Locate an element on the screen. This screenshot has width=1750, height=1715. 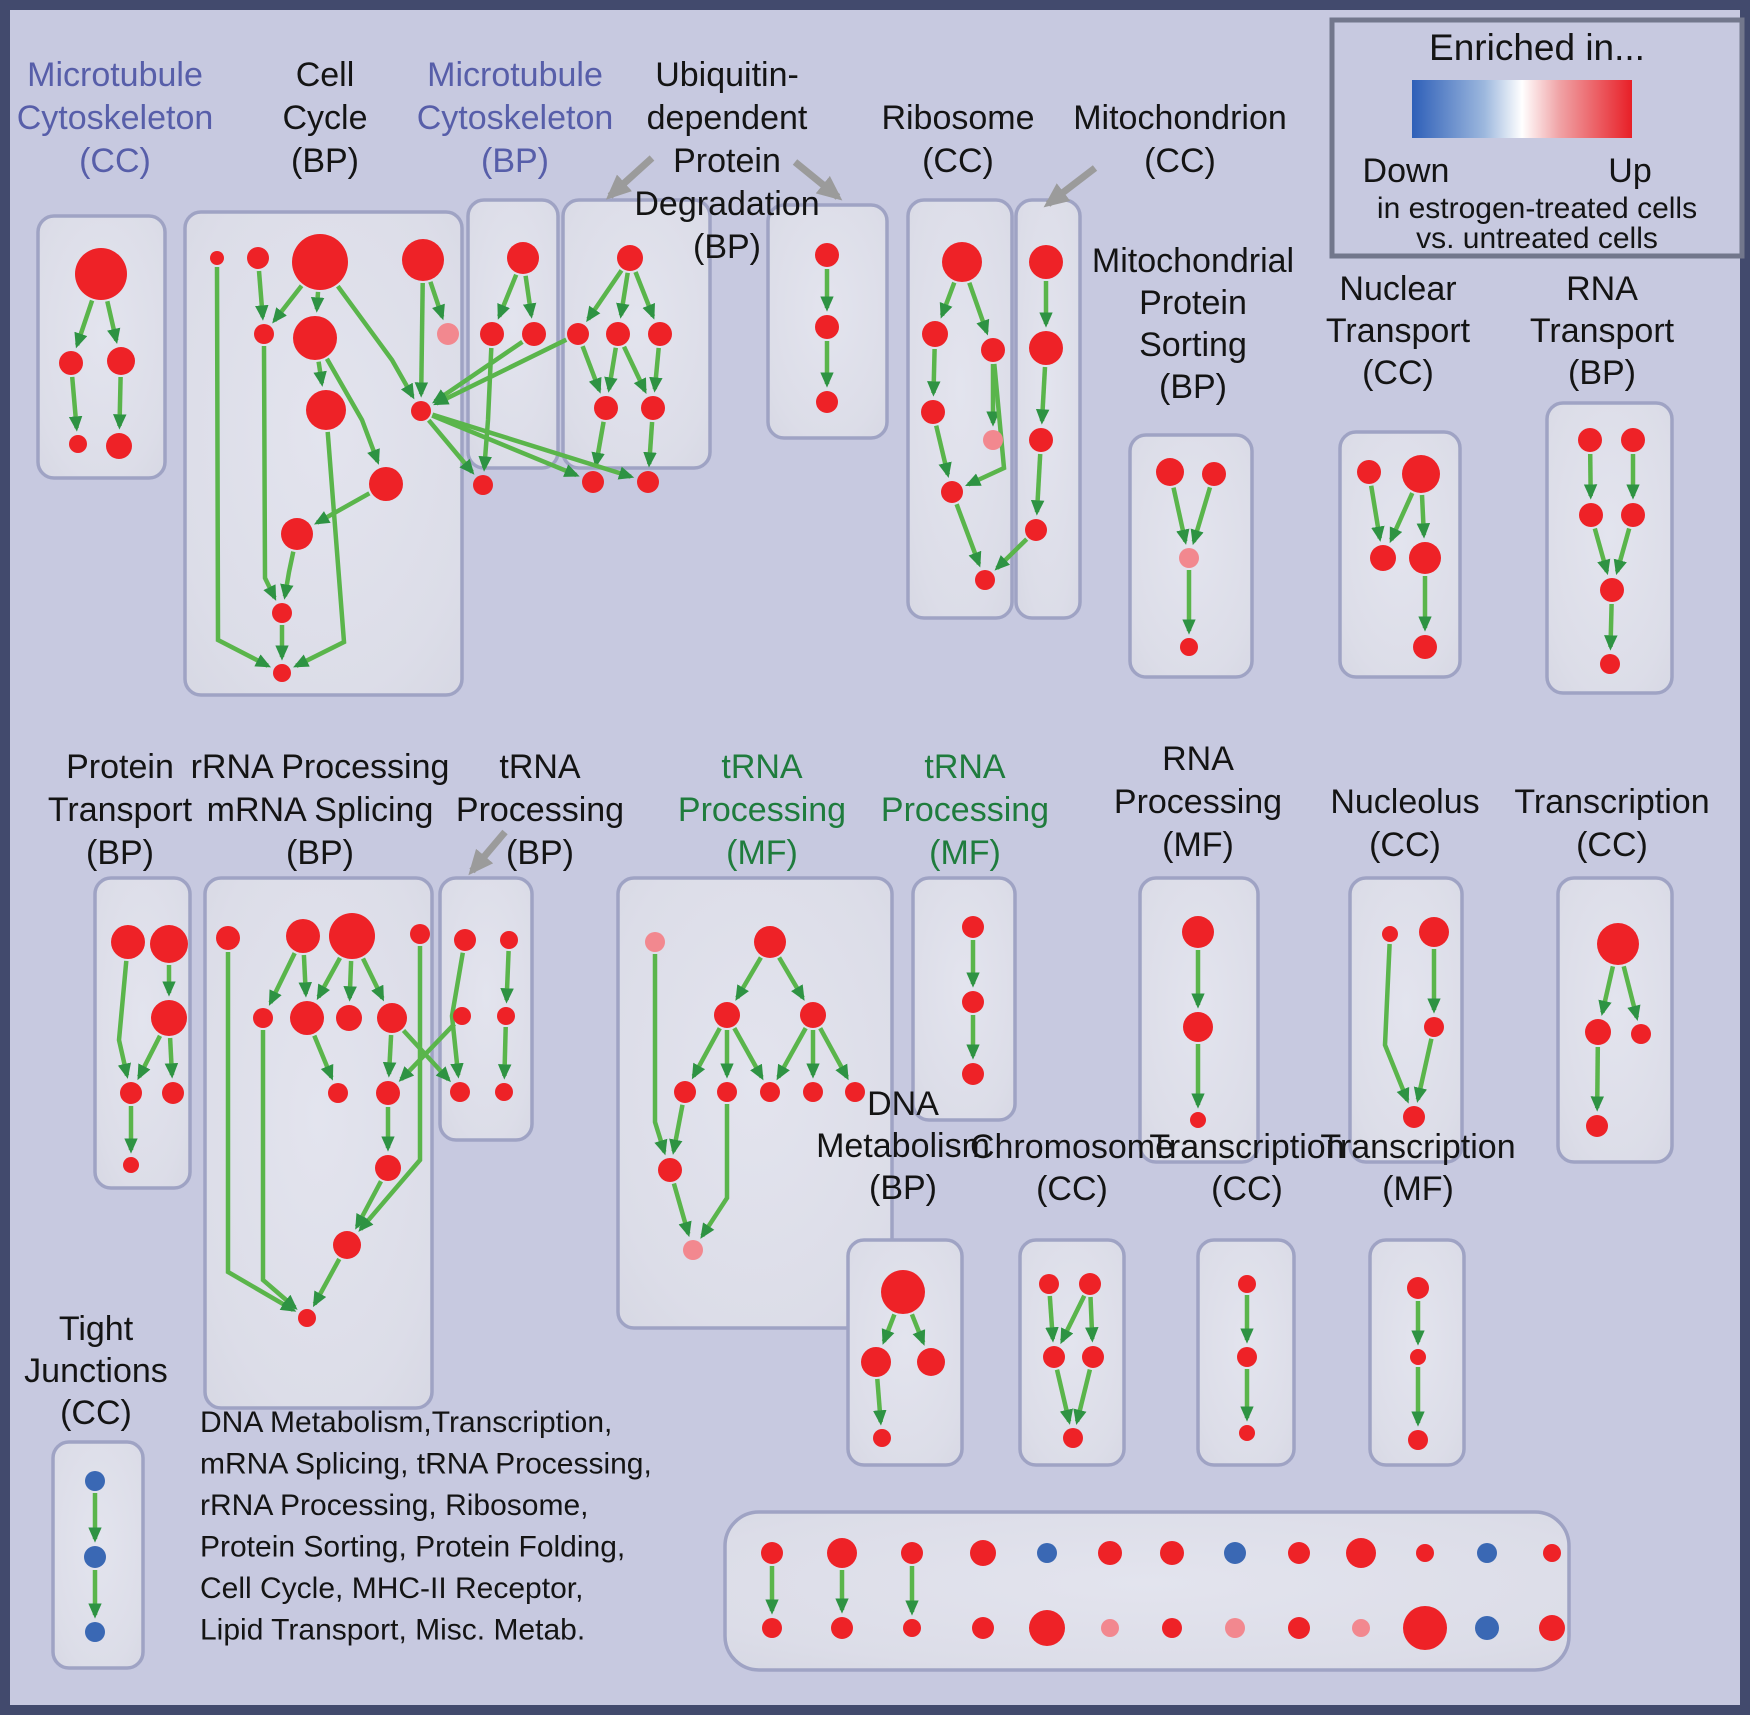
label-rna-processing-line2: (MF) is located at coordinates (1198, 845).